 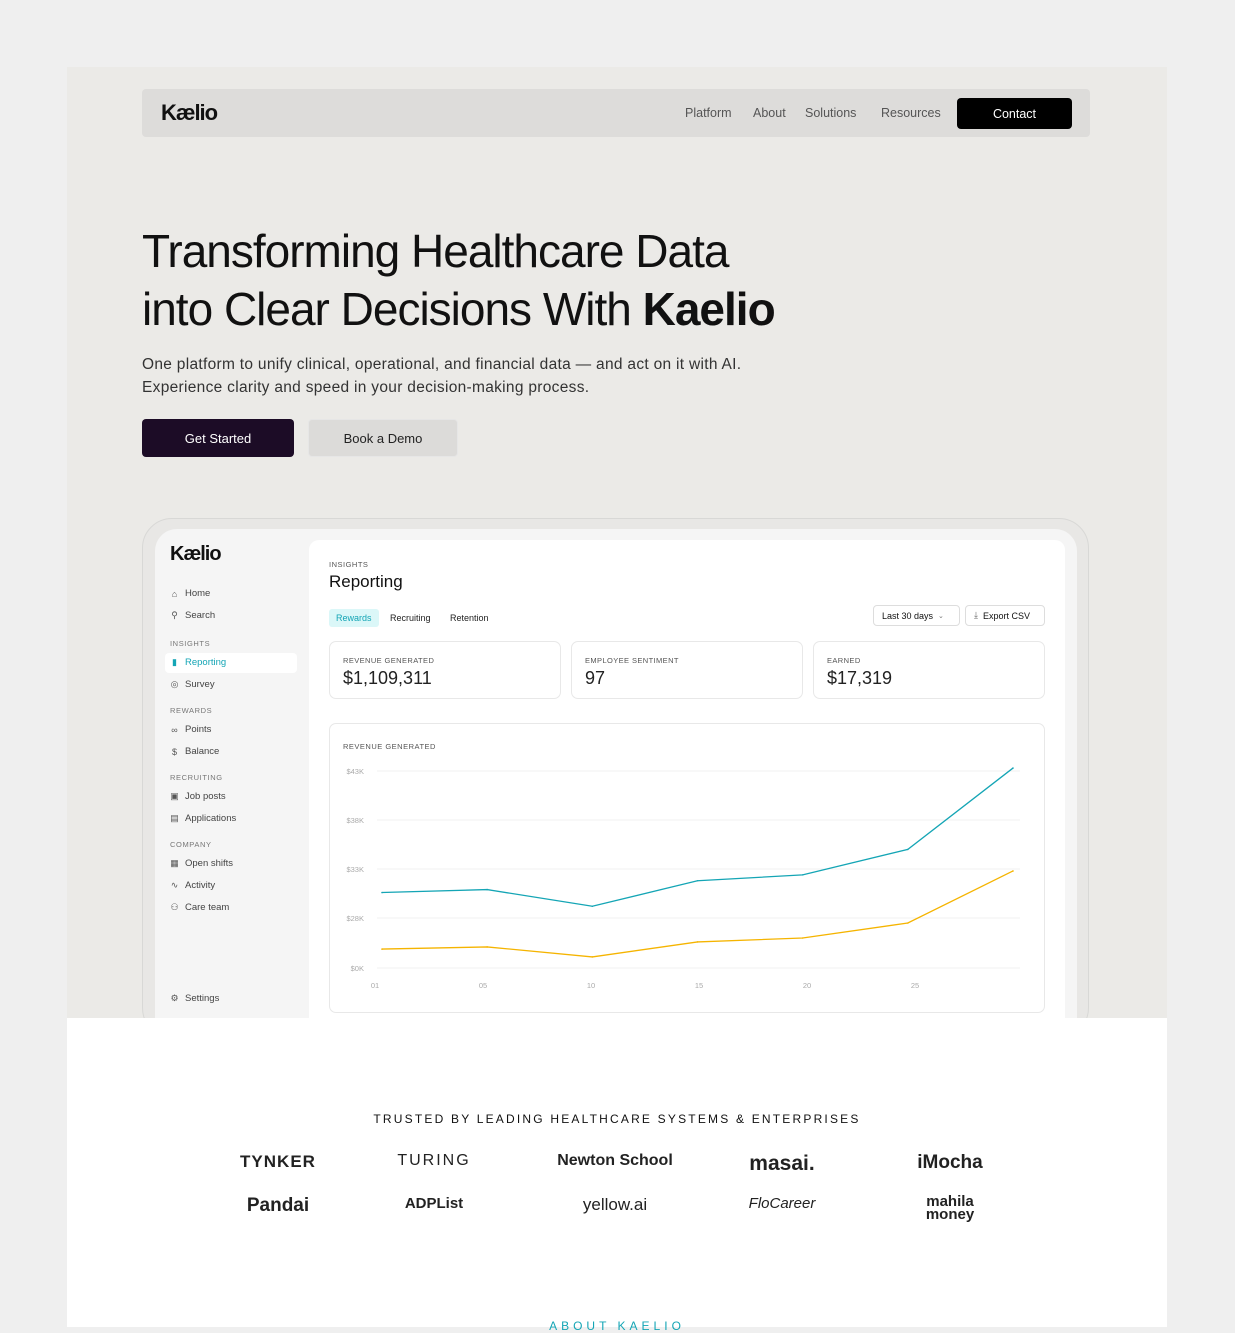 I want to click on sidebar-item-search: ⚲ Search, so click(x=192, y=615).